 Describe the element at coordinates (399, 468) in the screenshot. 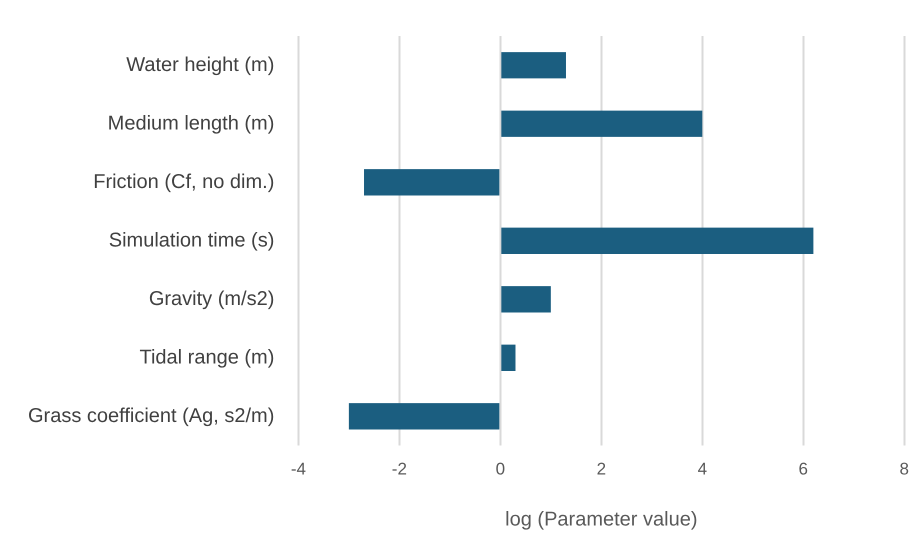

I see `x-tick-label: -2` at that location.